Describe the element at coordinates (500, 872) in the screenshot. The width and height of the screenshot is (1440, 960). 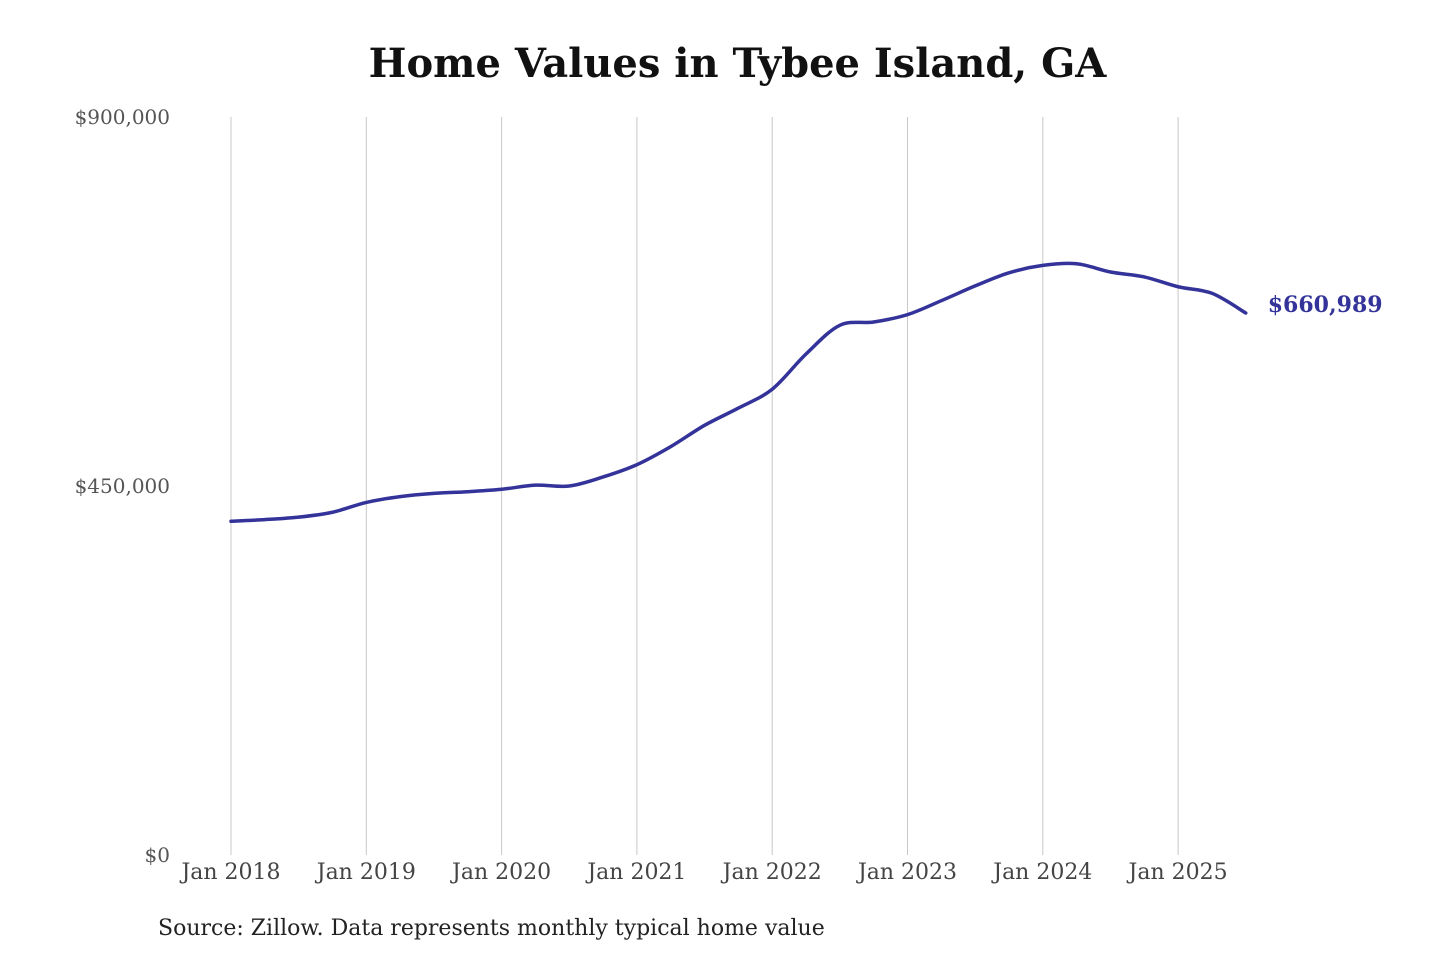
I see `x-tick-label: Jan 2020` at that location.